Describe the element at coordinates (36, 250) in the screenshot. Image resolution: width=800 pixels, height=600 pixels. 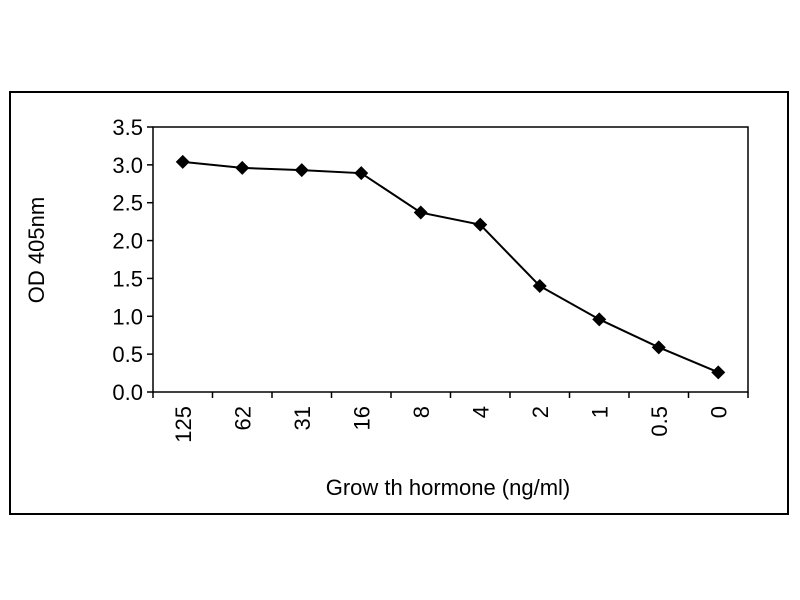
I see `y-axis-title: OD 405nm` at that location.